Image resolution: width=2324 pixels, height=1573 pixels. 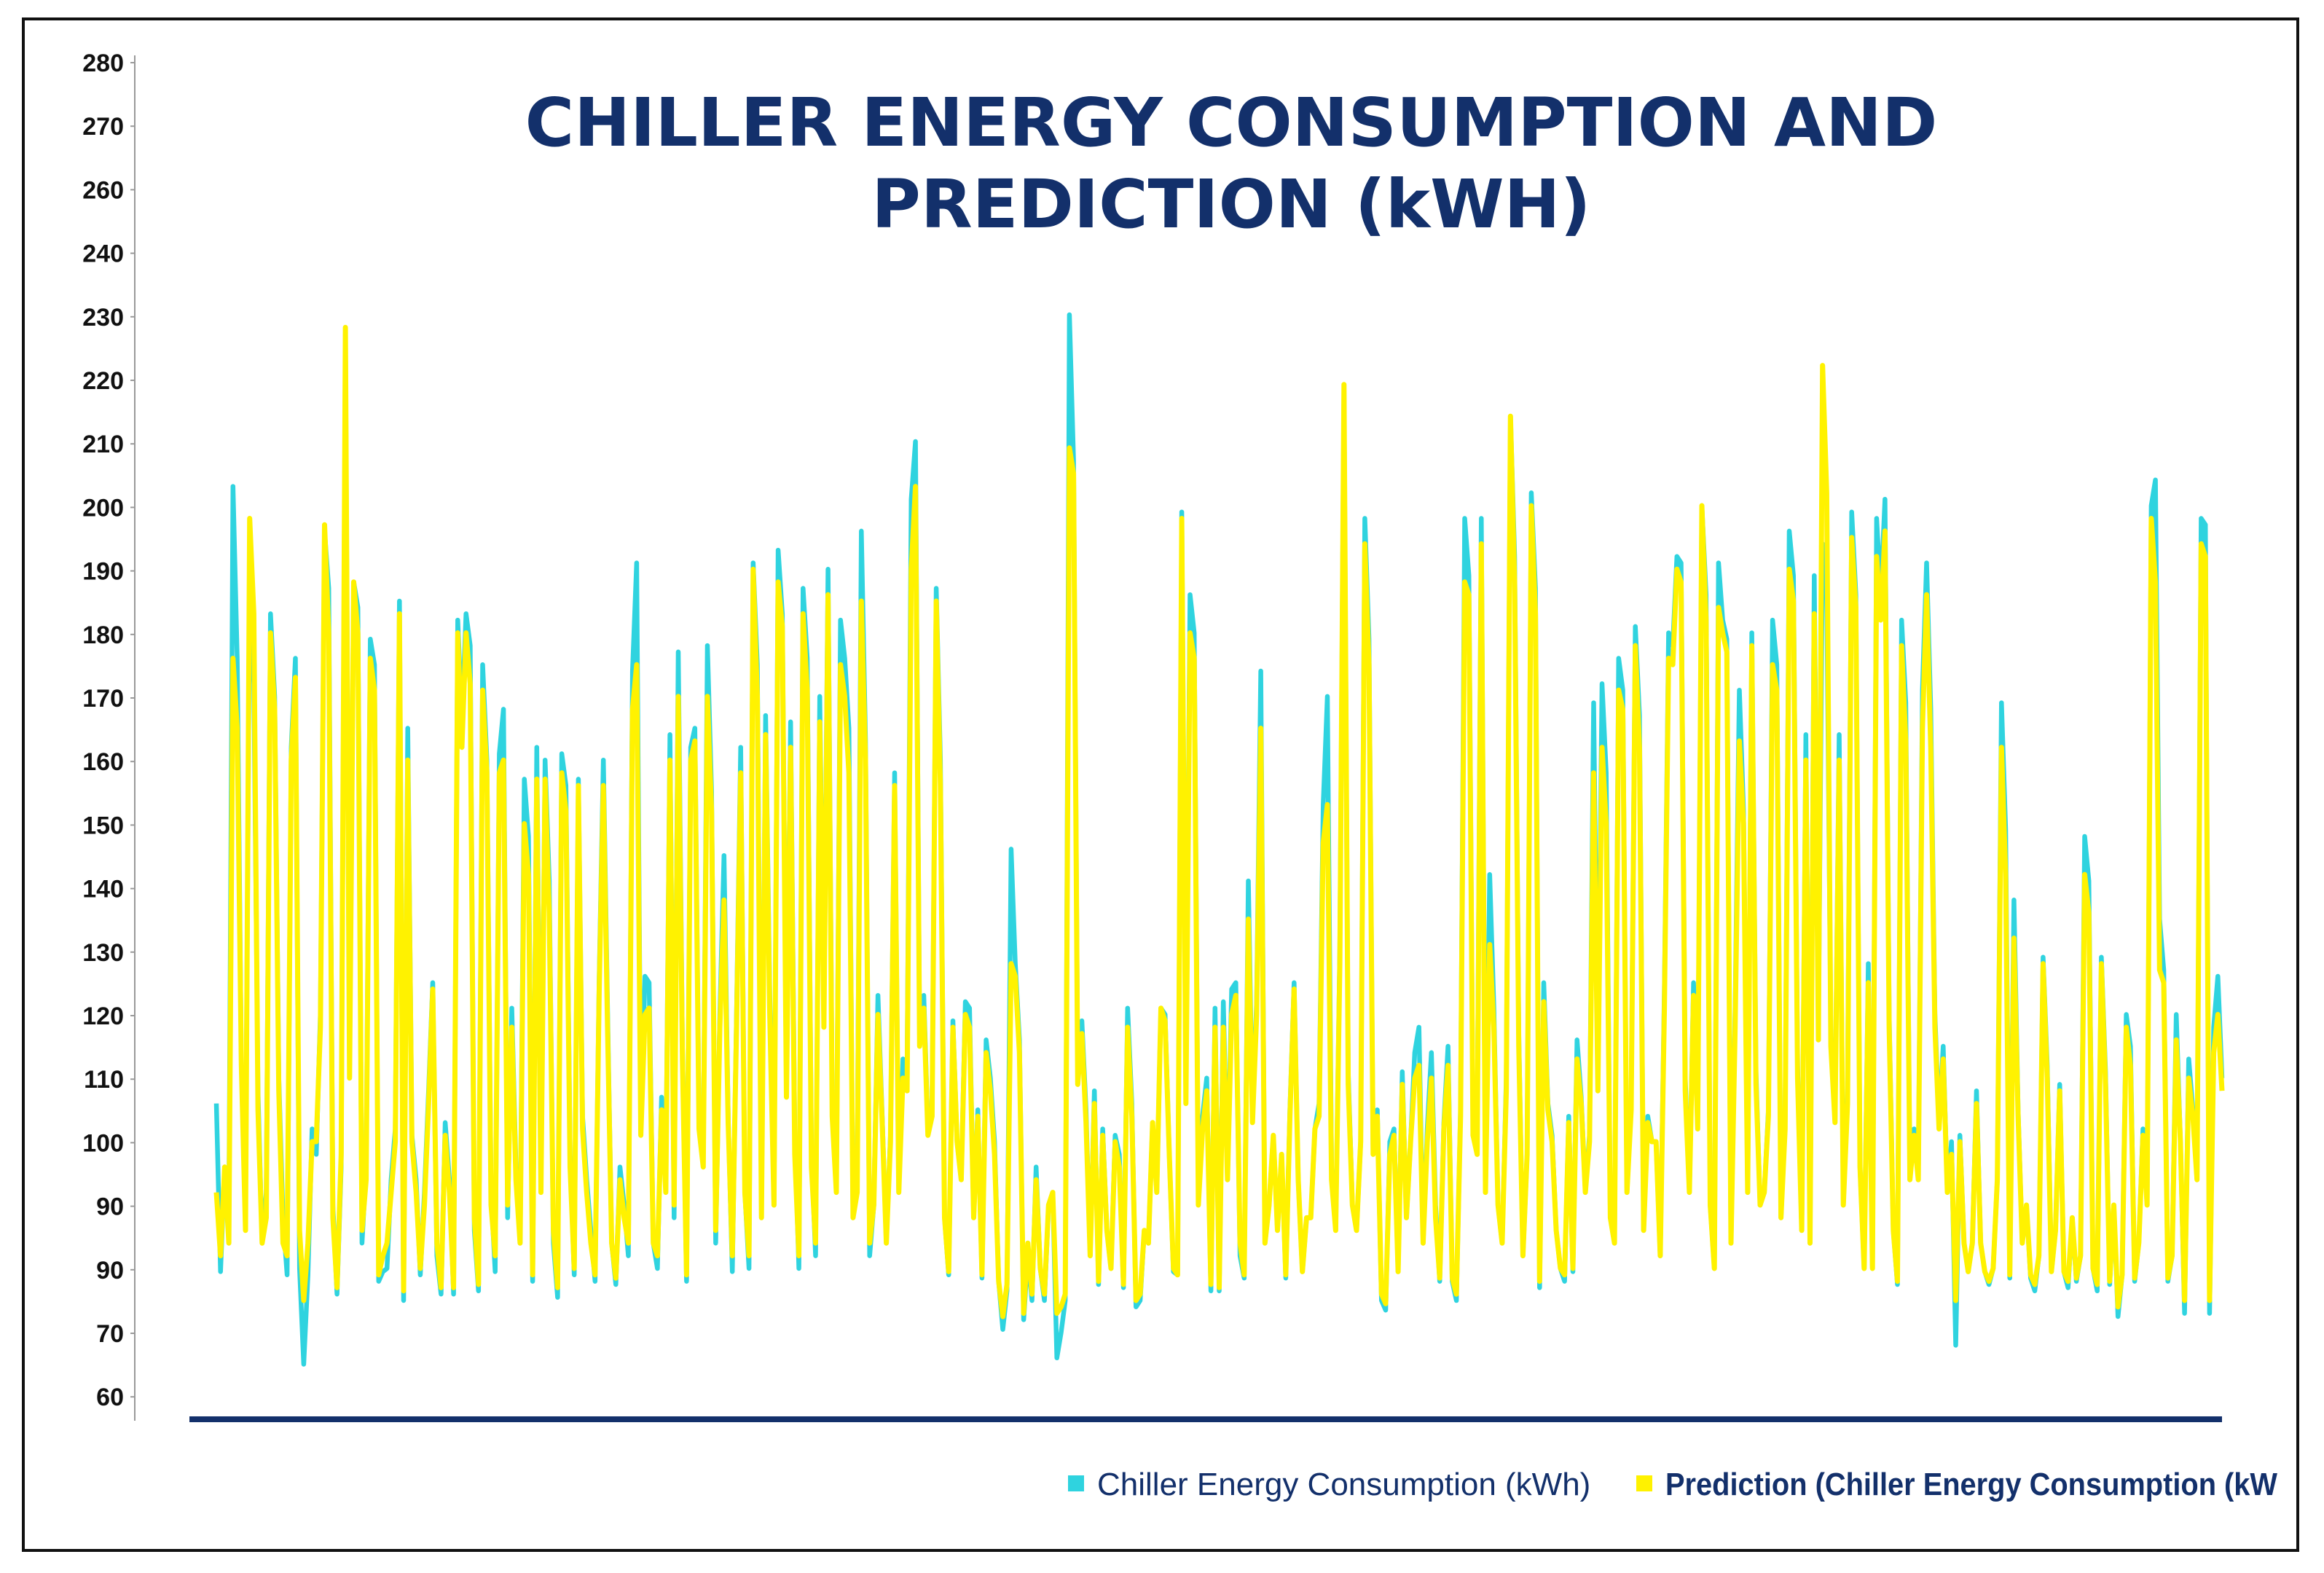 I want to click on chart-title-line-1: CHILLER ENERGY CONSUMPTION AND, so click(x=1231, y=123).